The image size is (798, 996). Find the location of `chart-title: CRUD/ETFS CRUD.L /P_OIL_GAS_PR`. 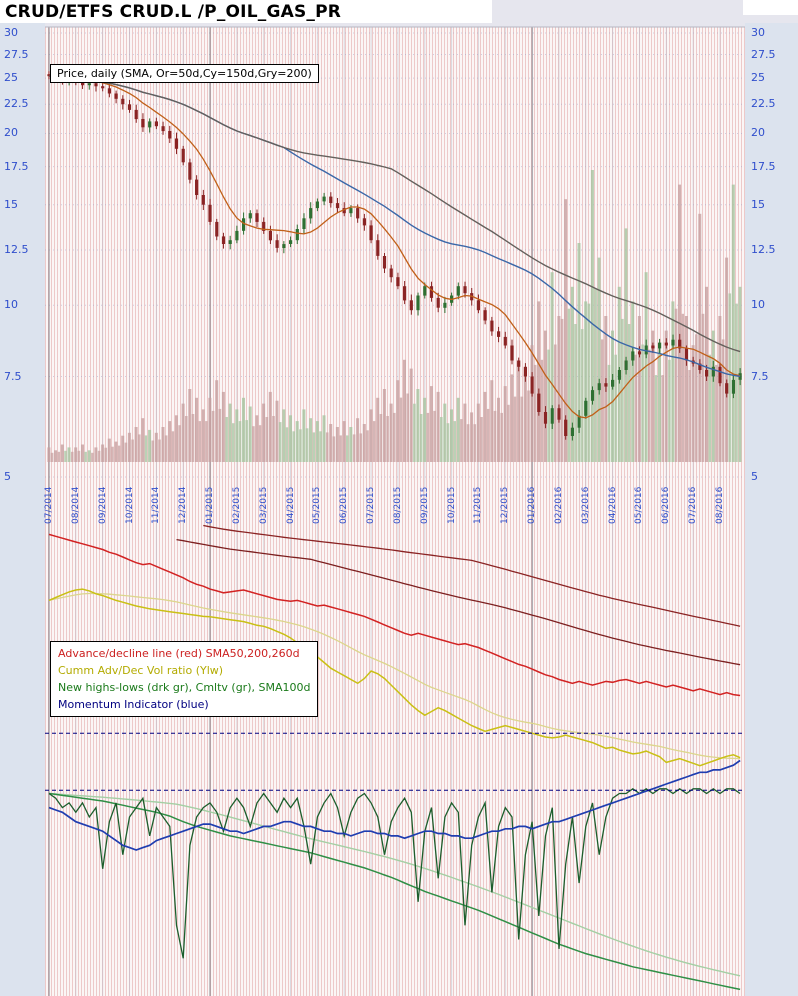

chart-title: CRUD/ETFS CRUD.L /P_OIL_GAS_PR is located at coordinates (173, 11).